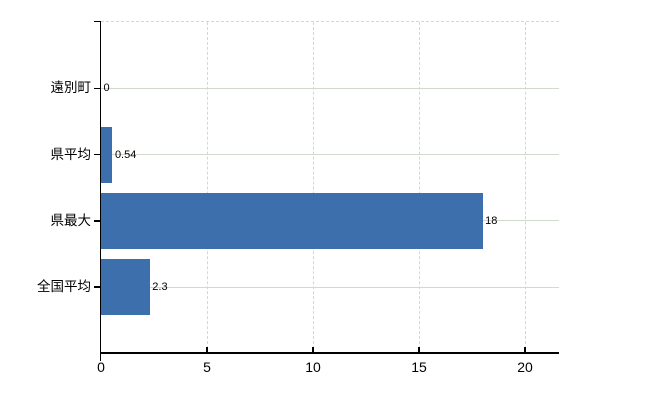 This screenshot has height=400, width=650. Describe the element at coordinates (101, 366) in the screenshot. I see `x-tick-label-0: 0` at that location.